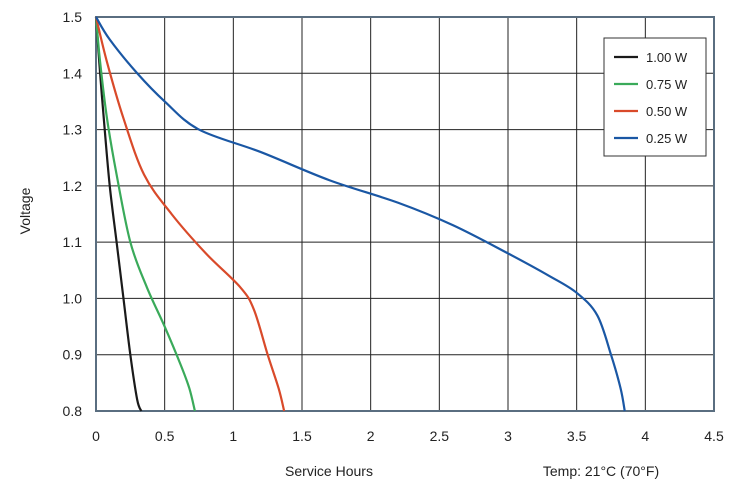  What do you see at coordinates (601, 471) in the screenshot?
I see `temperature-annotation: Temp: 21°C (70°F)` at bounding box center [601, 471].